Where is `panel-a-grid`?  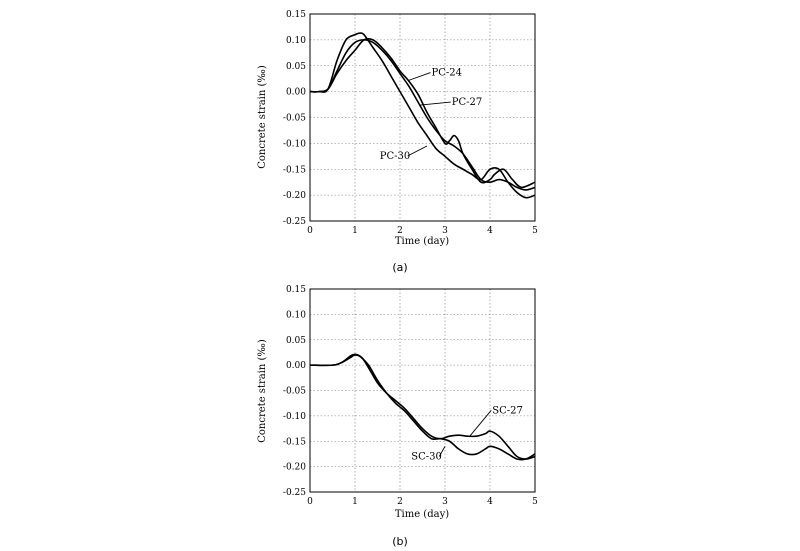
panel-a-grid is located at coordinates (422, 117).